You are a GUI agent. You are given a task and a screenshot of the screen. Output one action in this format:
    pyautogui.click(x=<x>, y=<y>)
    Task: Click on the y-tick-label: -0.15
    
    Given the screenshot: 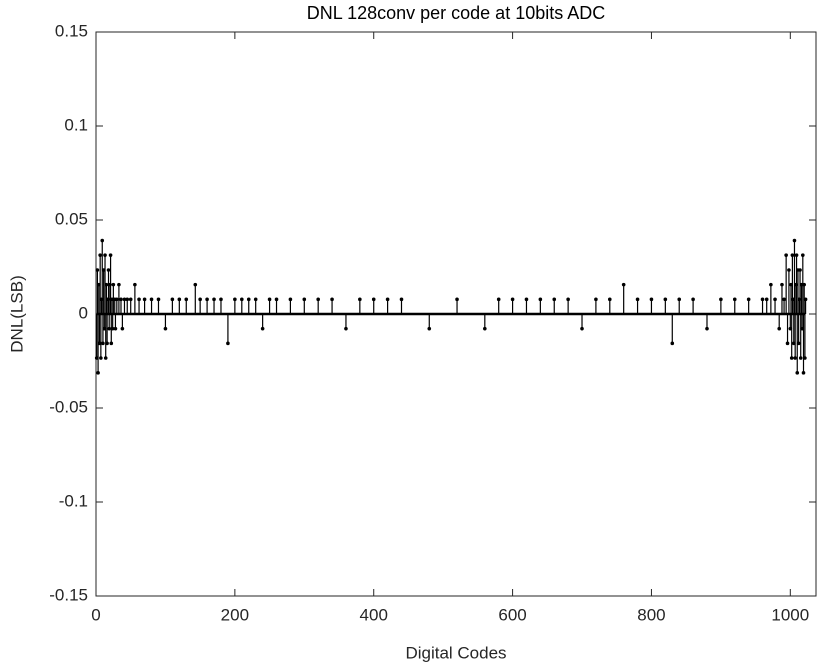 What is the action you would take?
    pyautogui.click(x=68, y=594)
    